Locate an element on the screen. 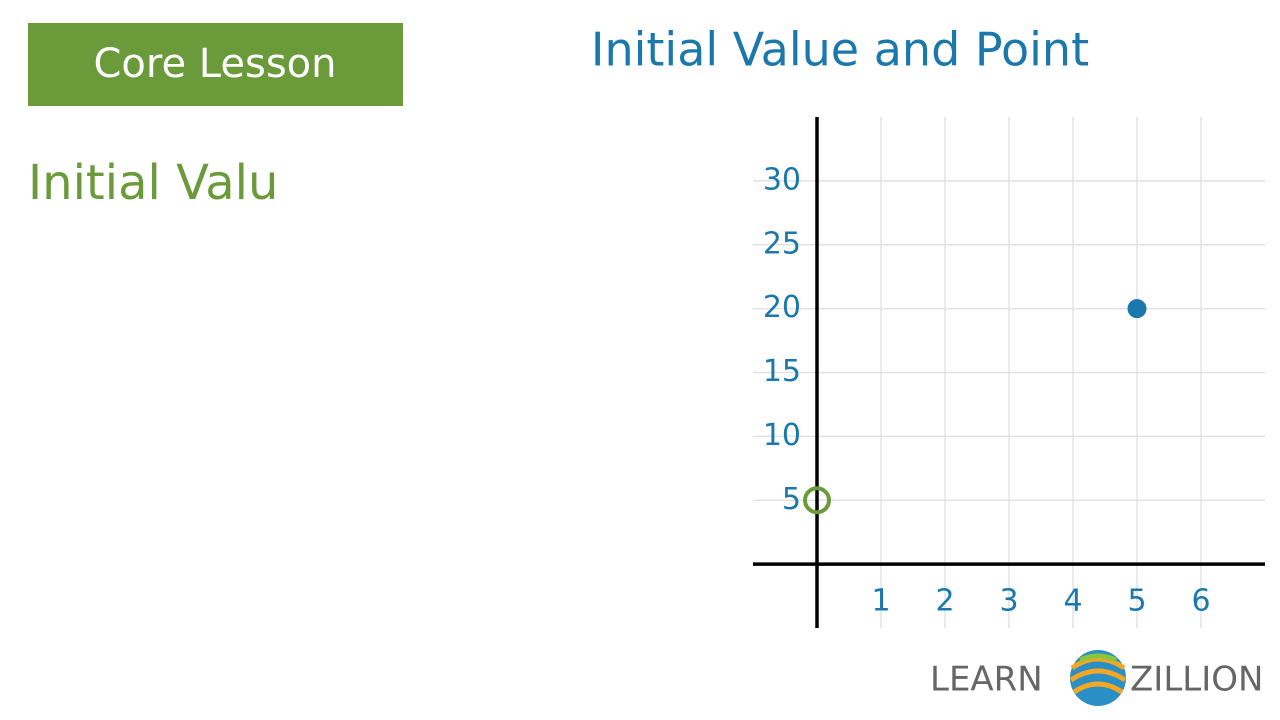  x-tick-label: 4 is located at coordinates (1072, 601).